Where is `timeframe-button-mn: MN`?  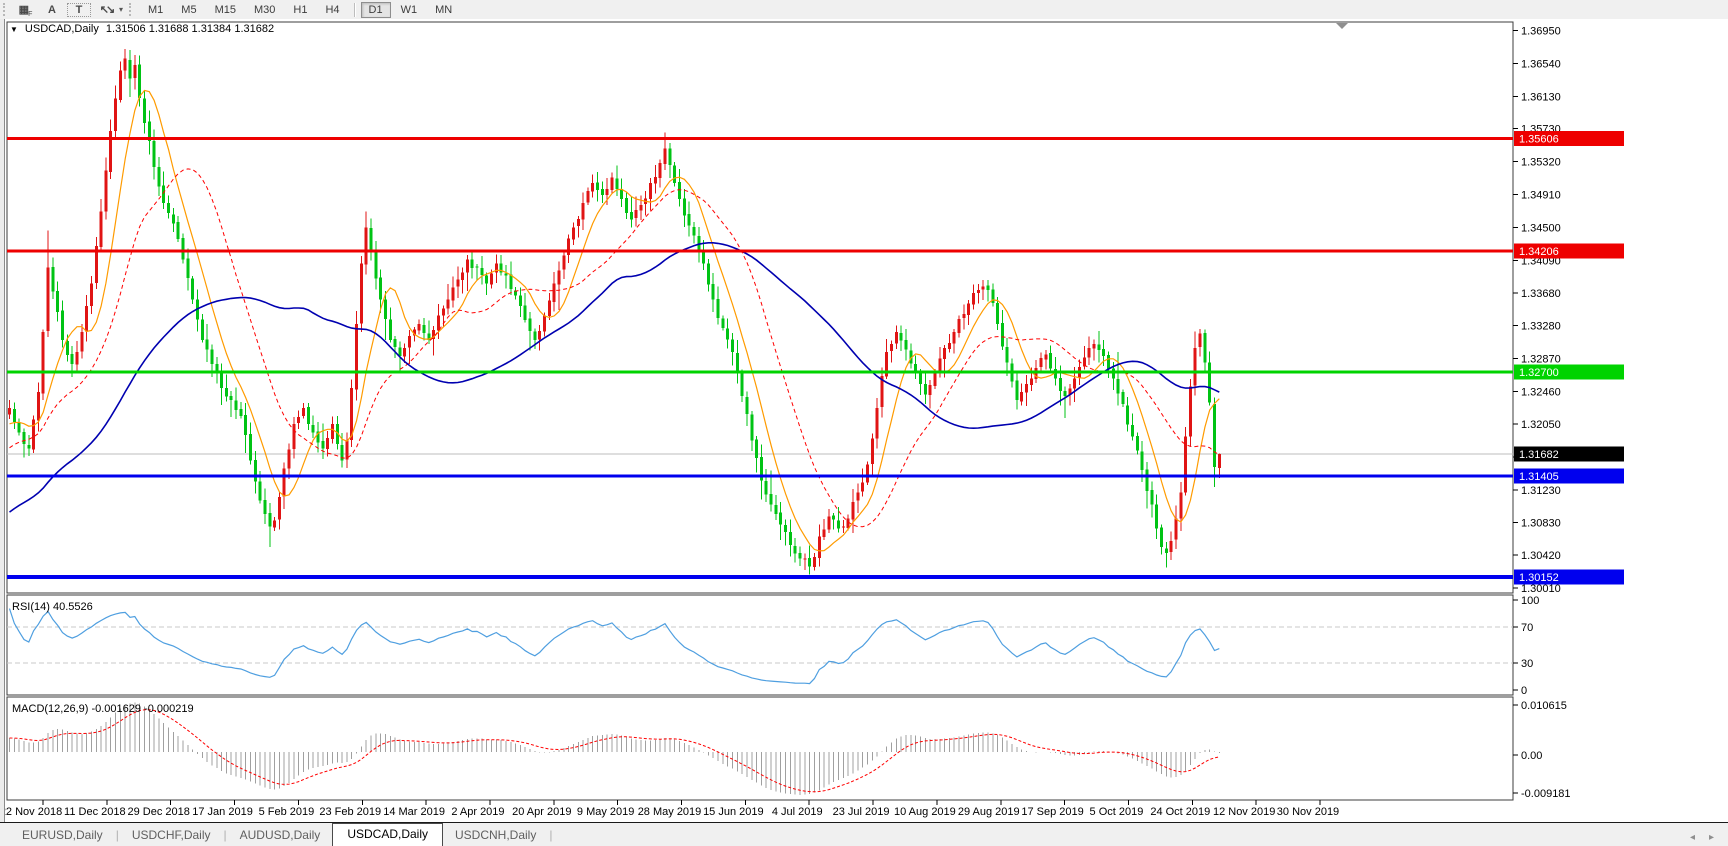 timeframe-button-mn: MN is located at coordinates (443, 10).